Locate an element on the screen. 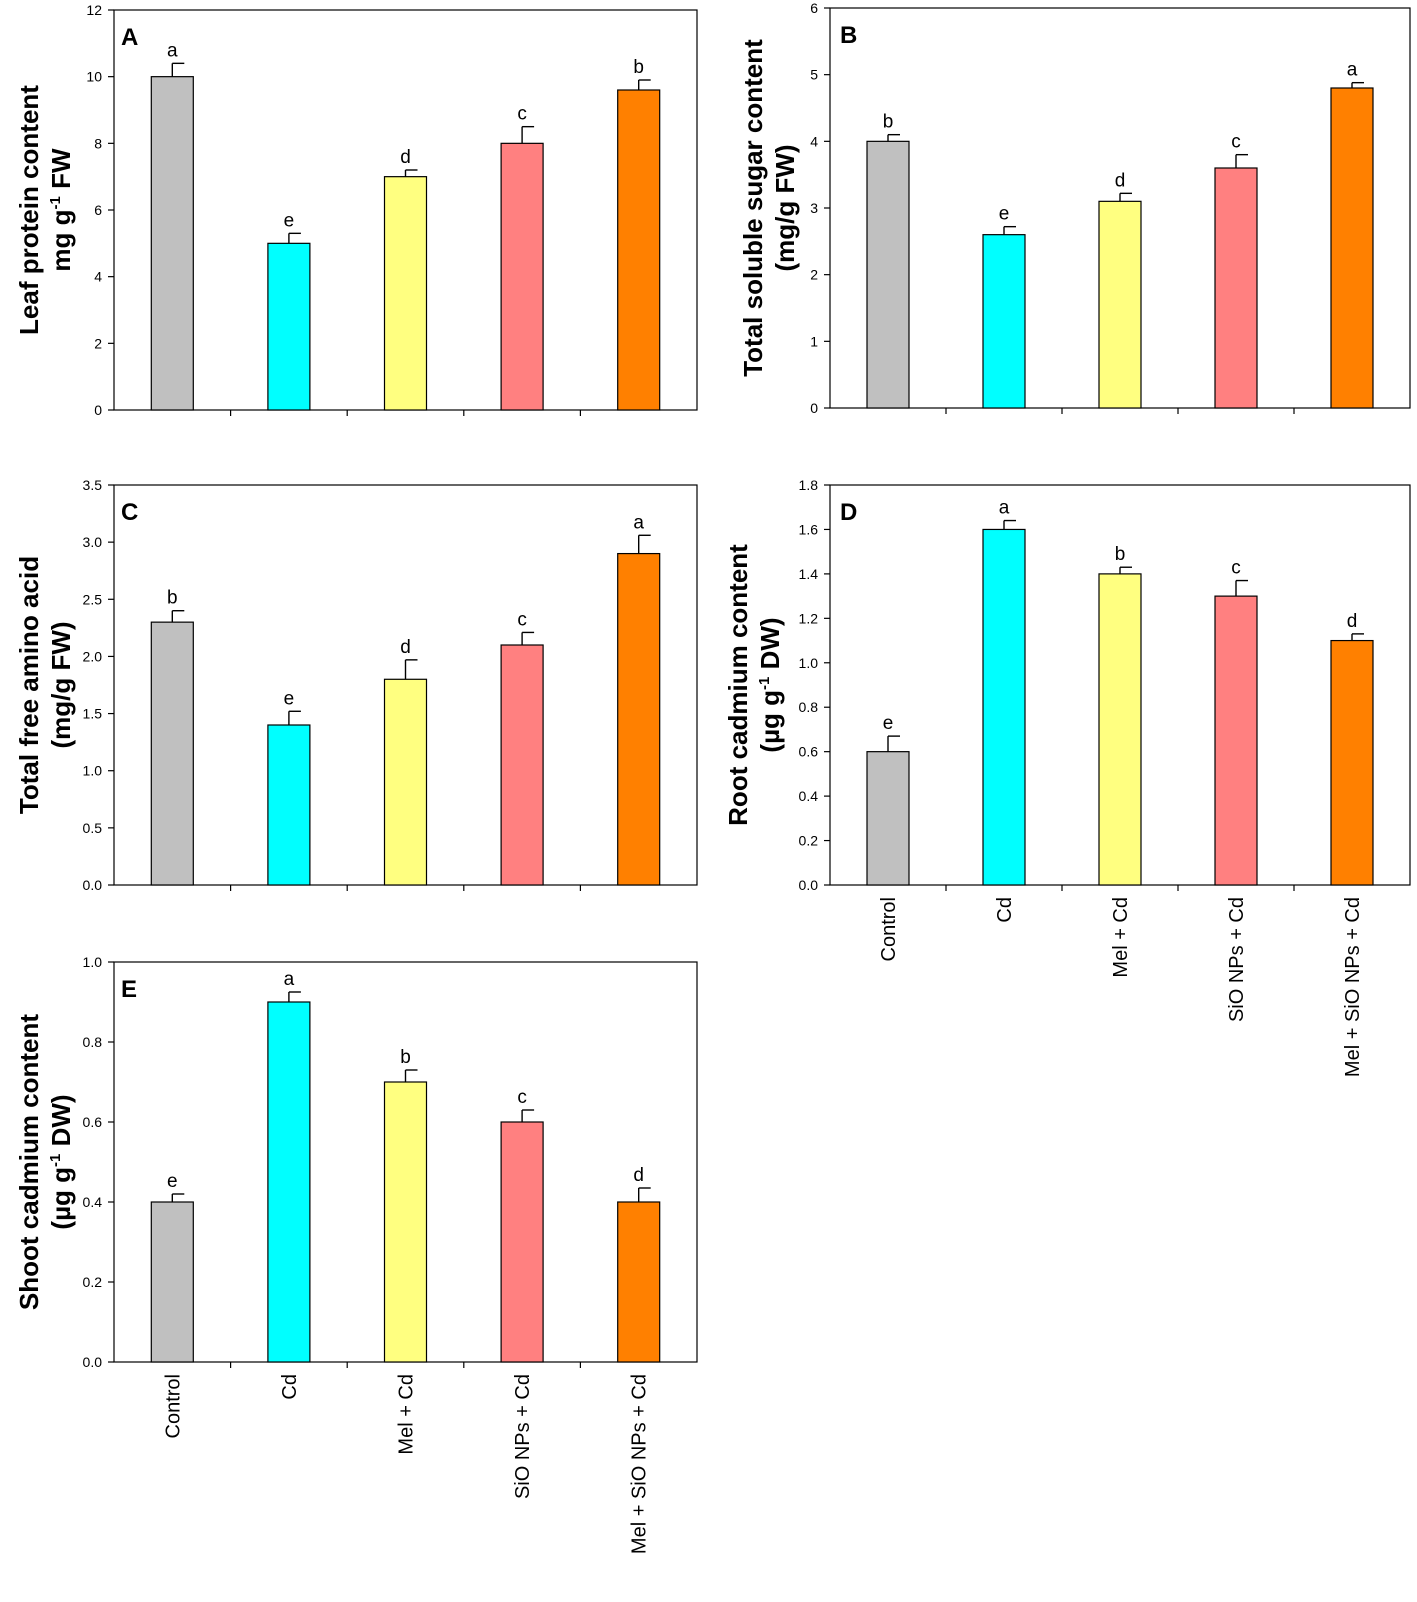  y-tick-label: 1.8 is located at coordinates (809, 485).